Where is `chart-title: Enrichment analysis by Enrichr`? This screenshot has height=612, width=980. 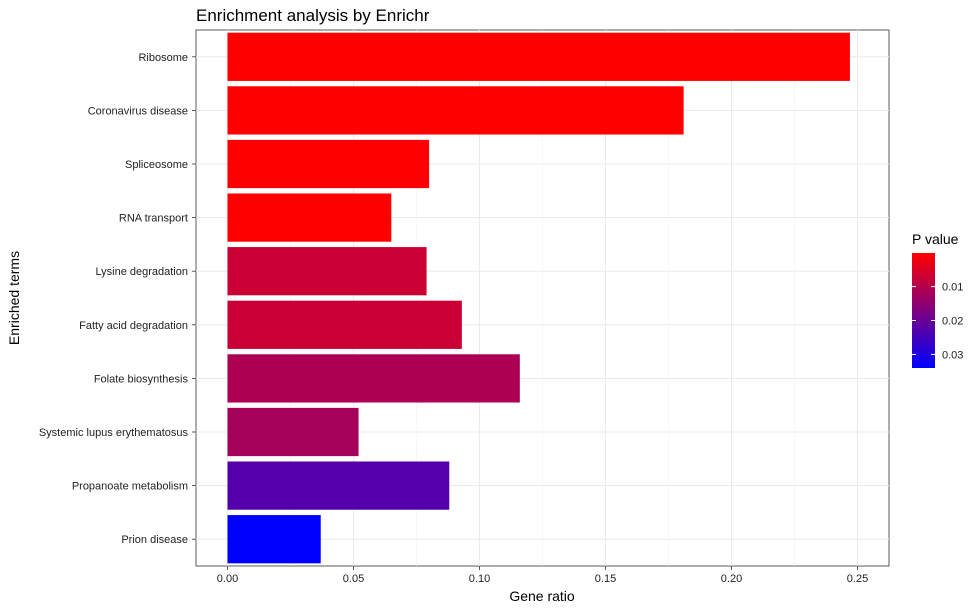
chart-title: Enrichment analysis by Enrichr is located at coordinates (313, 15).